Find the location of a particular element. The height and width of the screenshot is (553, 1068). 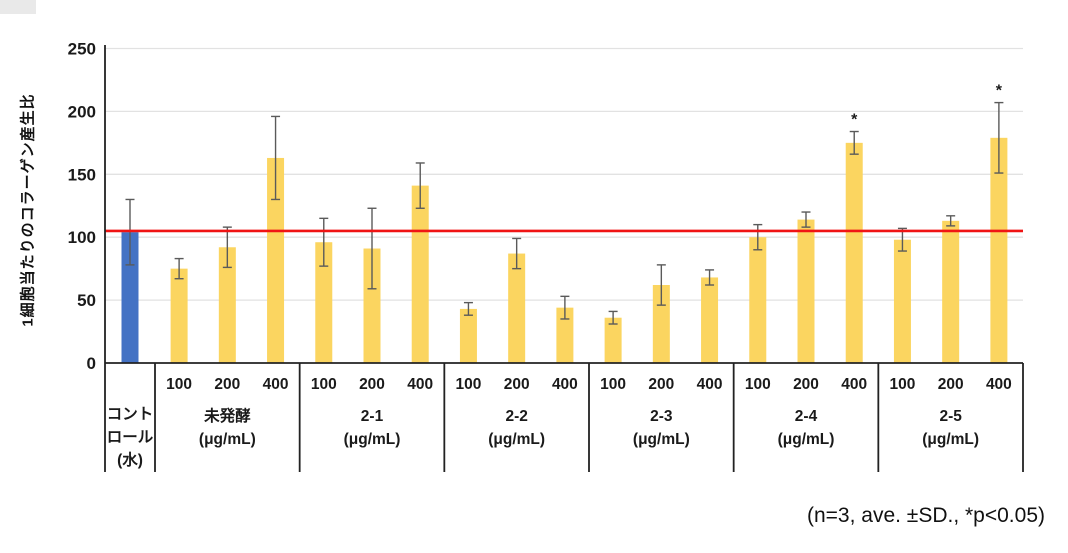

y-tick-label: 100 is located at coordinates (82, 237).